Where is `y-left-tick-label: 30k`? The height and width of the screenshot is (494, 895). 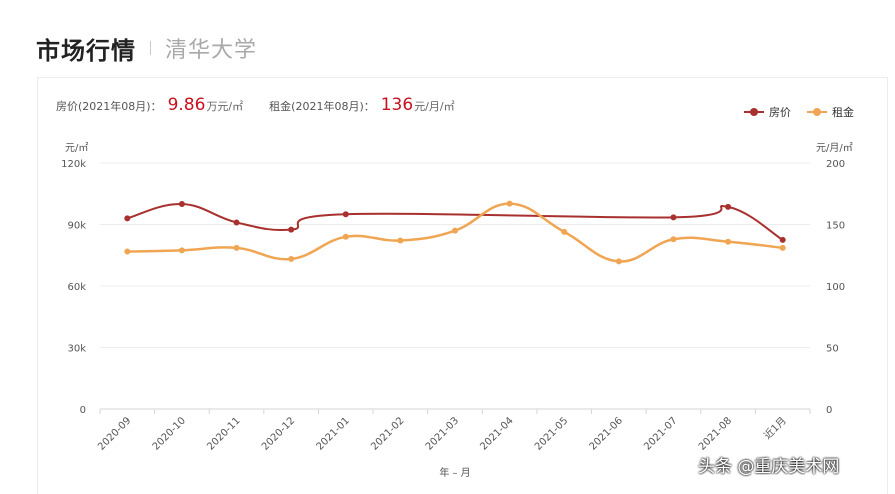 y-left-tick-label: 30k is located at coordinates (76, 349).